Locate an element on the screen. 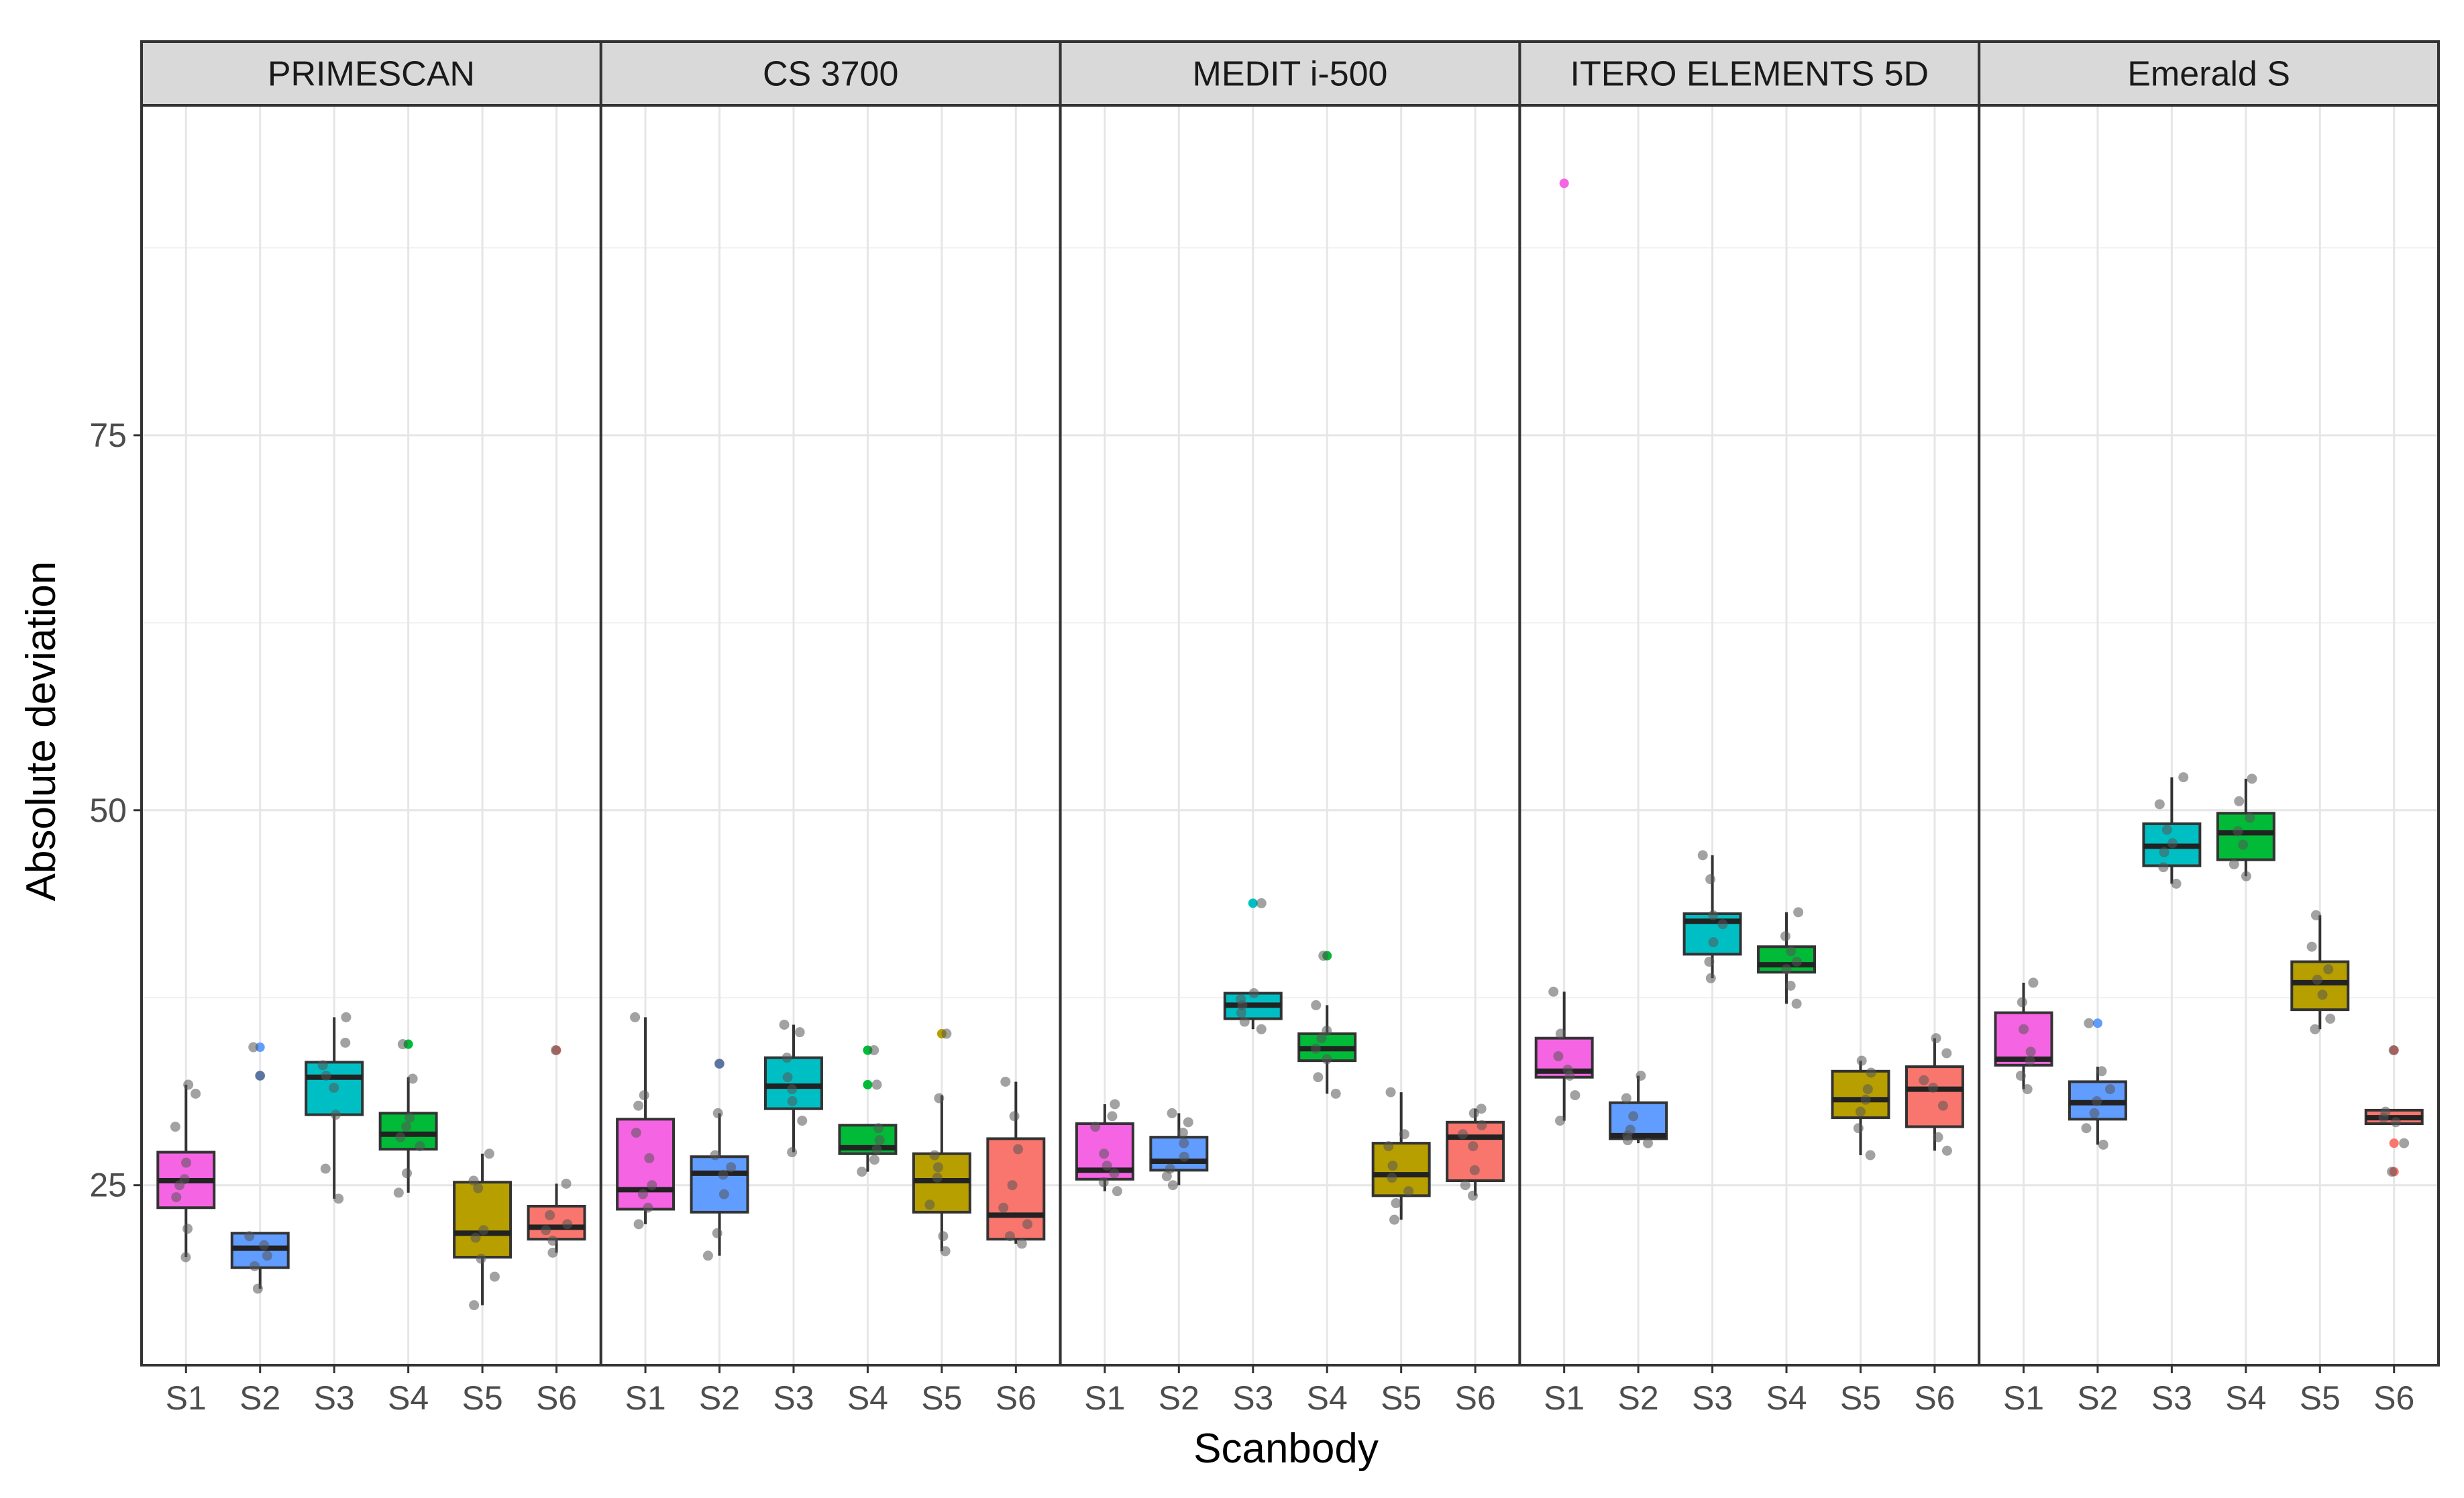  y-tick-label: 25 is located at coordinates (108, 1185).